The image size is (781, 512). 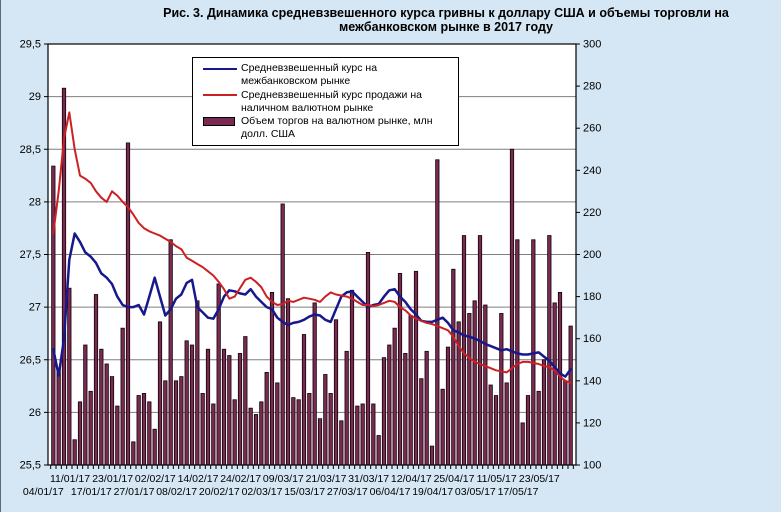 I want to click on cash-line-sample-icon, so click(x=222, y=95).